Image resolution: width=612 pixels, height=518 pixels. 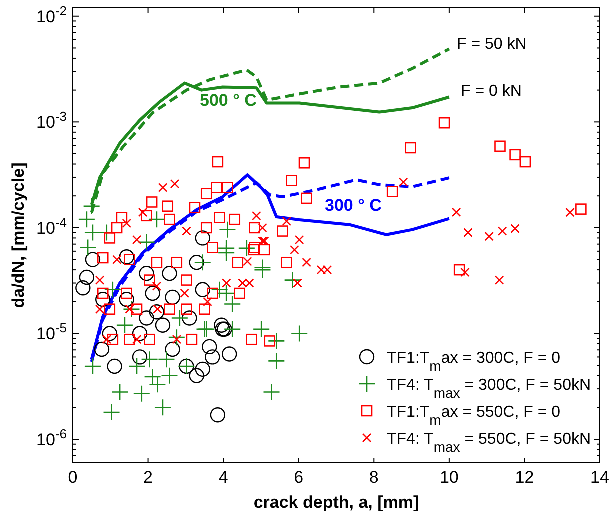 What do you see at coordinates (51, 120) in the screenshot?
I see `y-tick-label: 10$^{-3}$` at bounding box center [51, 120].